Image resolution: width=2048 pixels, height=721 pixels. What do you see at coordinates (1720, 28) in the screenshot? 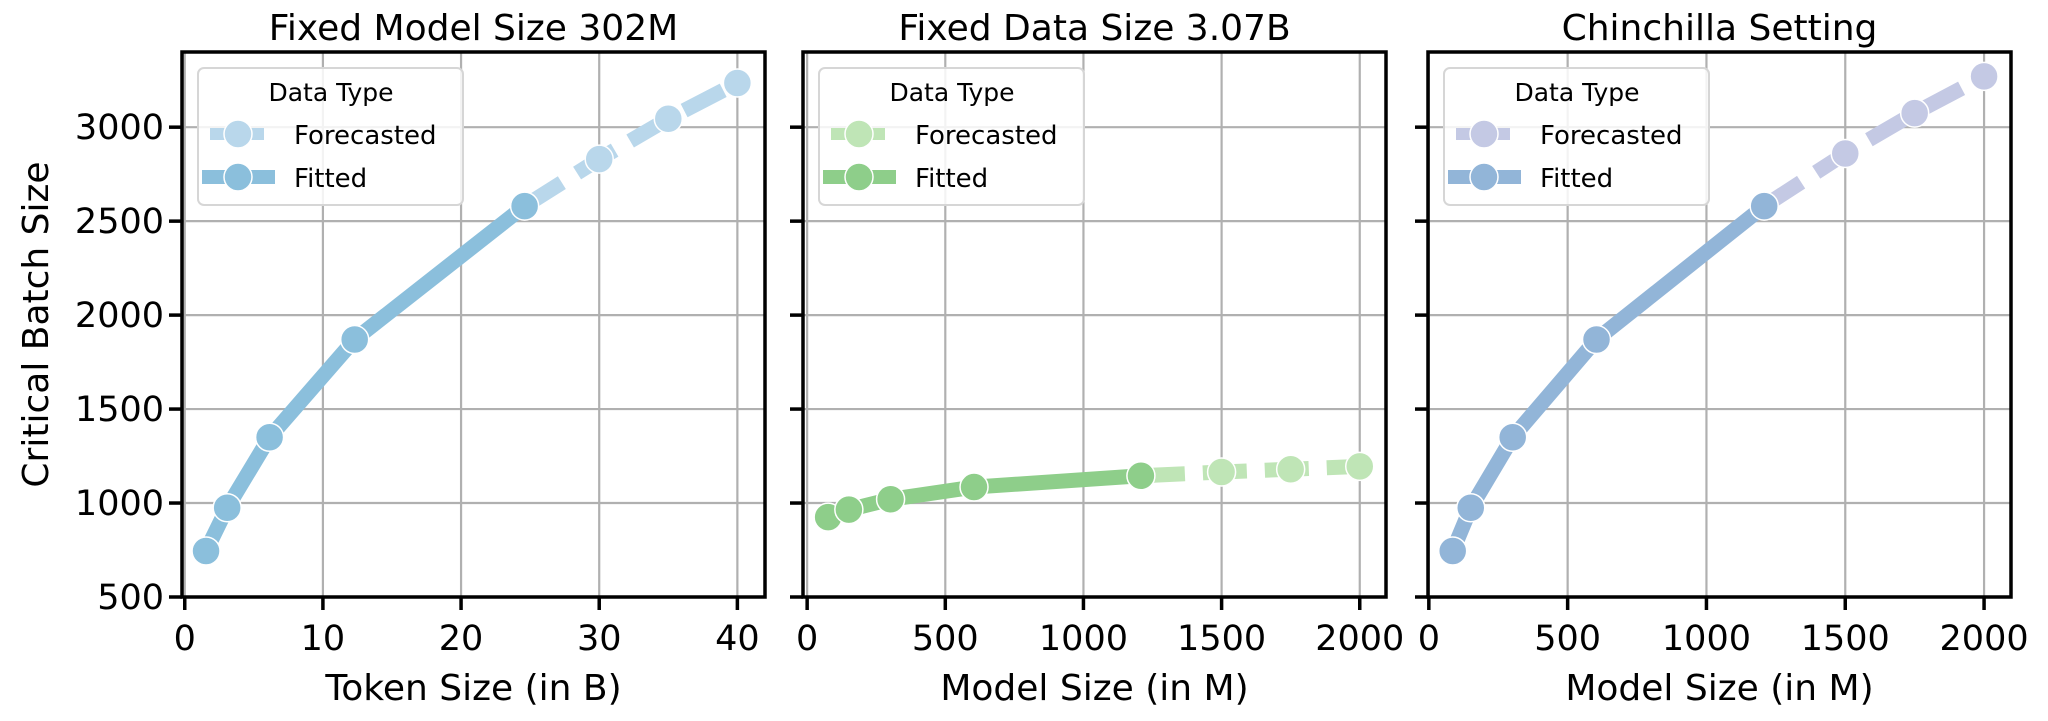
I see `chart-title: Chinchilla Setting` at bounding box center [1720, 28].